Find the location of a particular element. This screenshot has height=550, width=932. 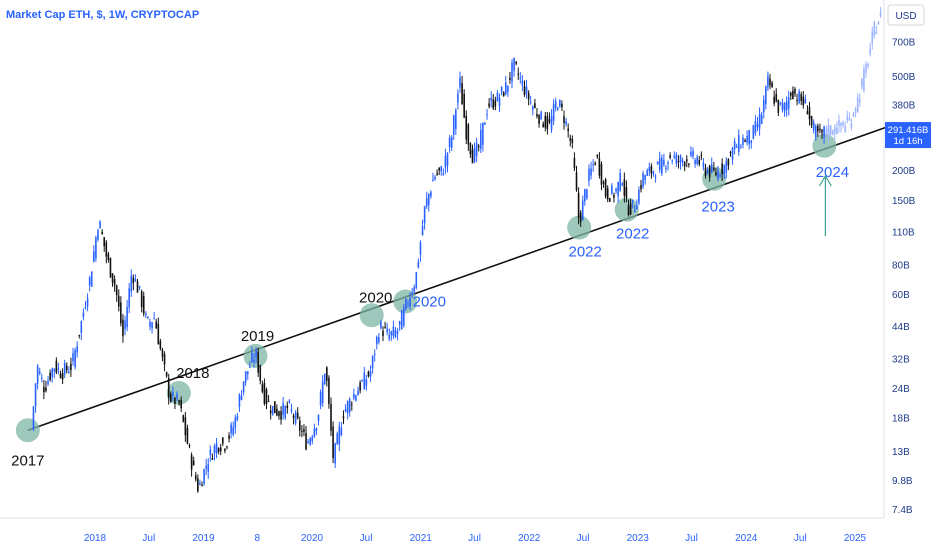

currency-button is located at coordinates (906, 15).